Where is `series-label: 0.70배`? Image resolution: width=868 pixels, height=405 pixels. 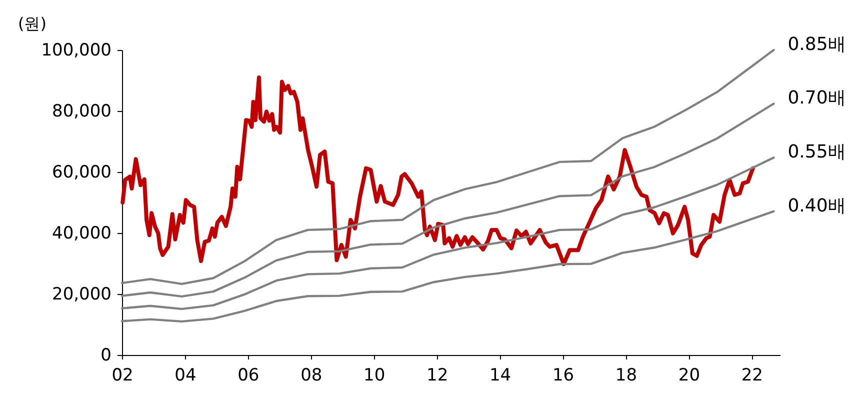 series-label: 0.70배 is located at coordinates (817, 98).